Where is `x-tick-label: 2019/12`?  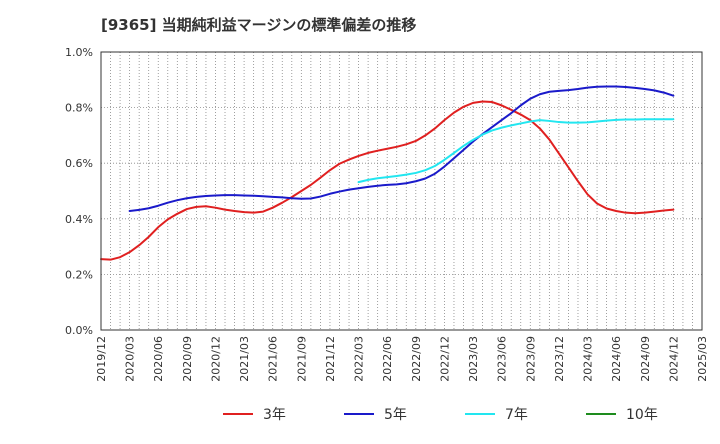
x-tick-label: 2019/12 is located at coordinates (101, 359).